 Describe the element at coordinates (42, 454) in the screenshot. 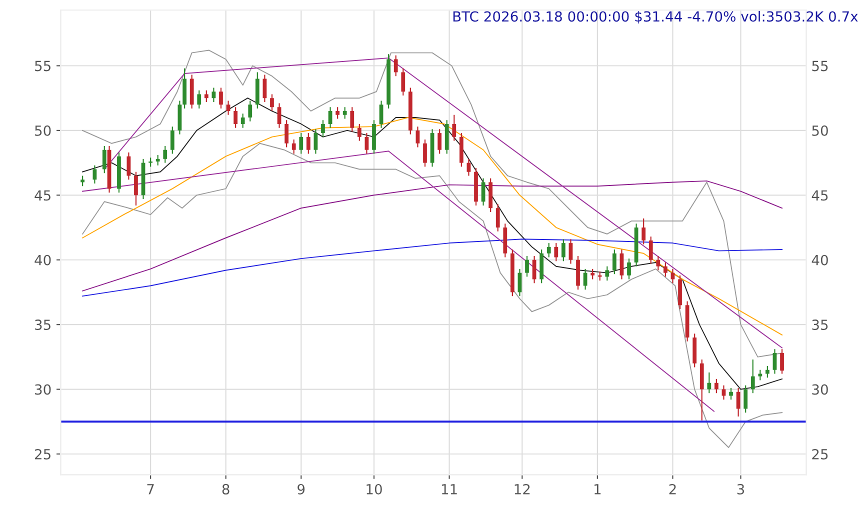

I see `y-tick-label: 25` at that location.